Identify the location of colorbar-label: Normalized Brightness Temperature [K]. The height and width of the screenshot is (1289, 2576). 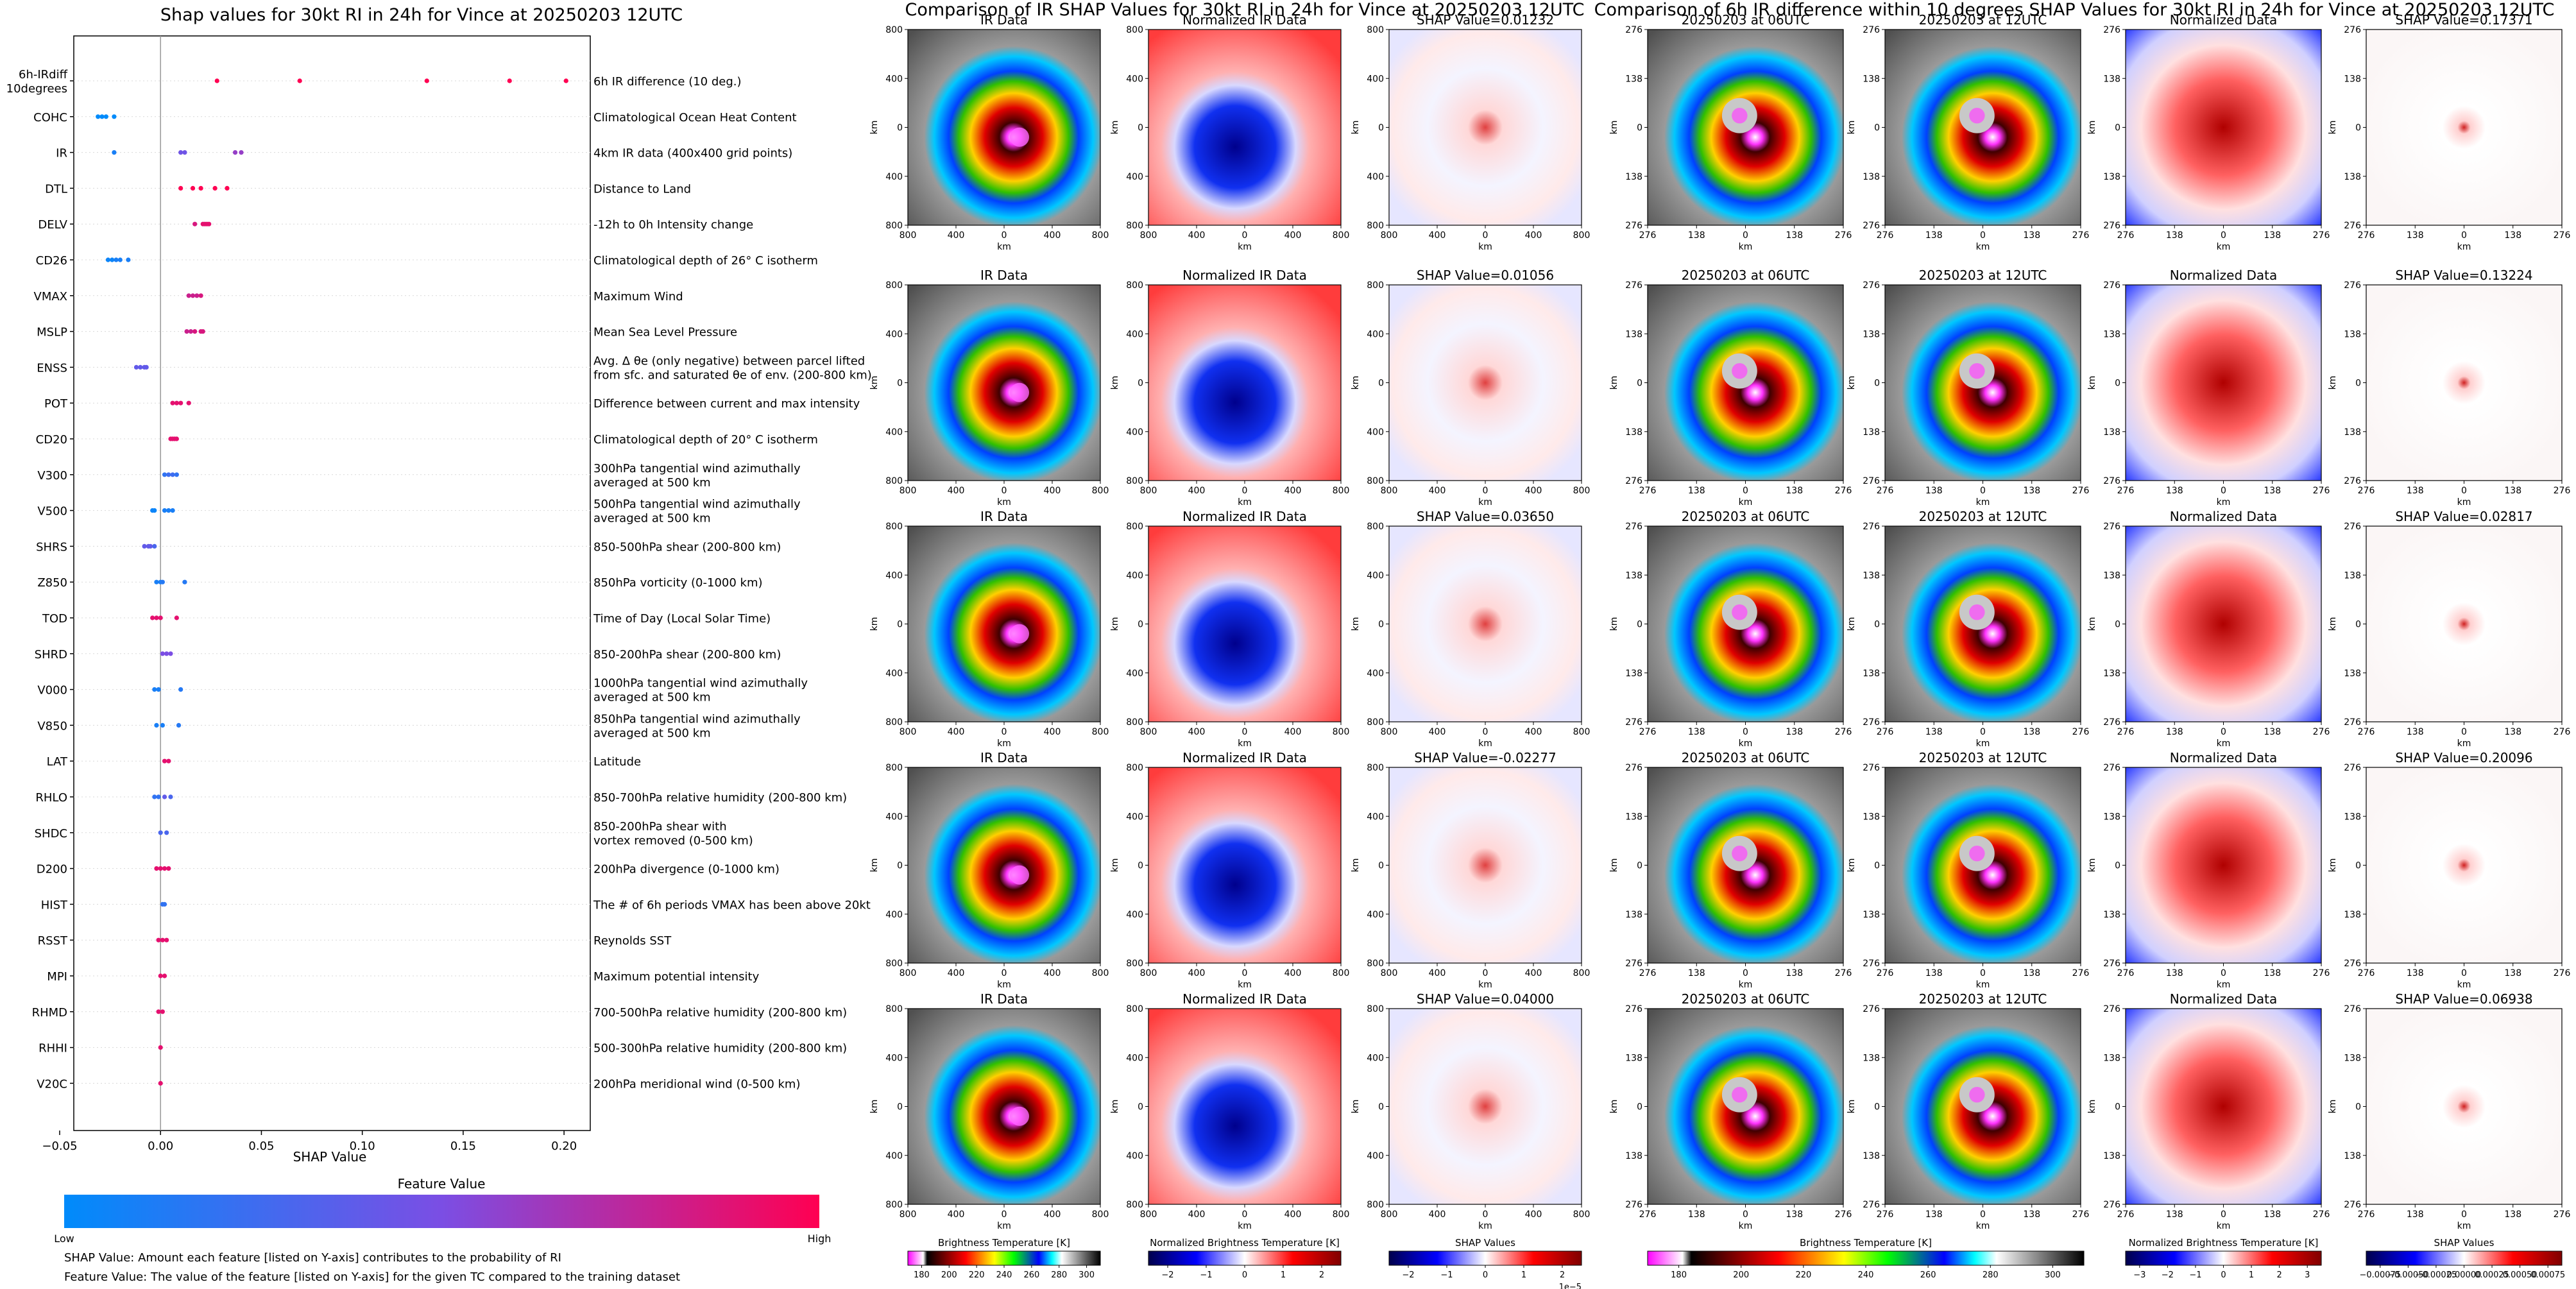
(2224, 1243).